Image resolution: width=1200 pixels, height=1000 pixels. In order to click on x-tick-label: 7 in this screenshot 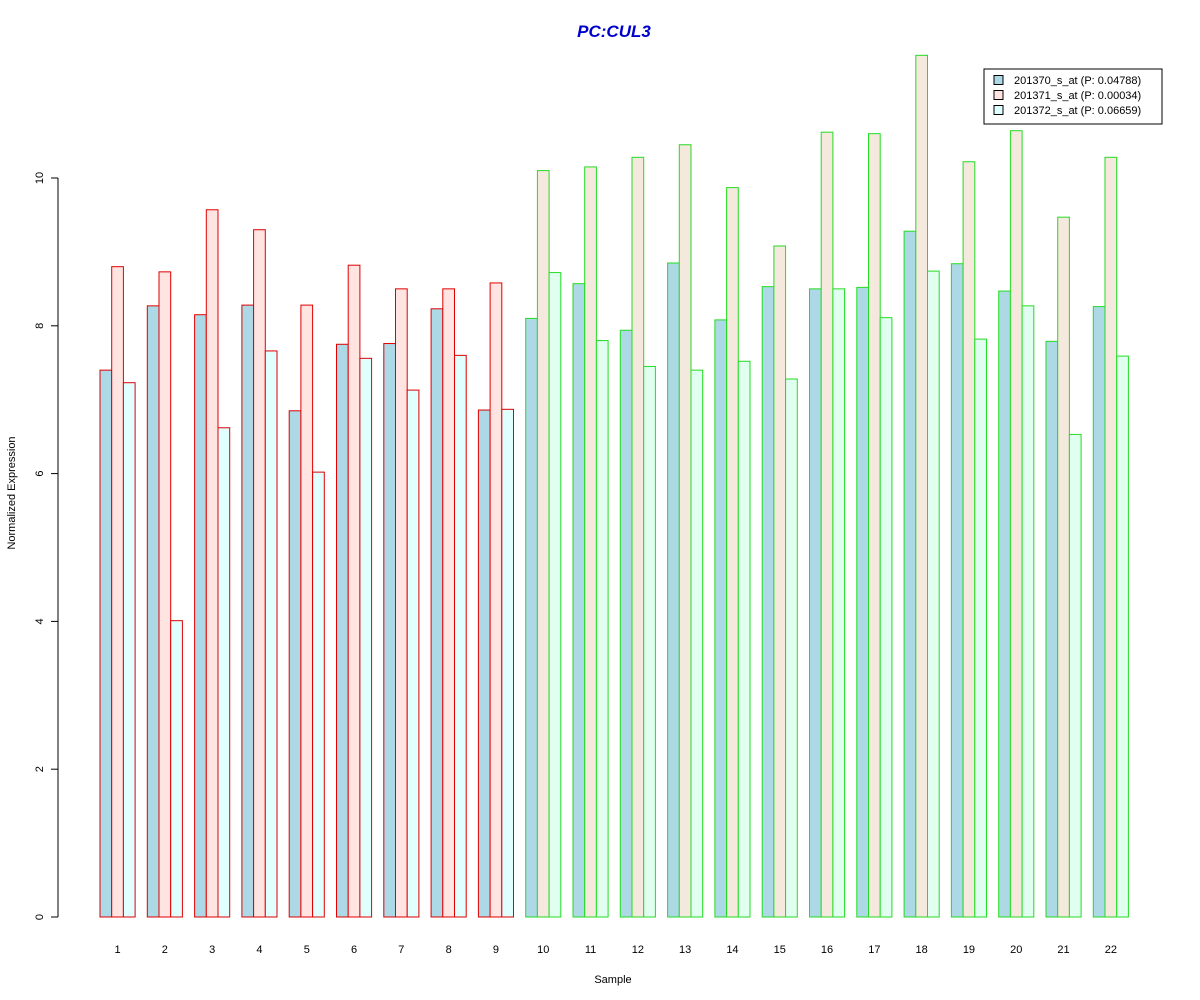, I will do `click(401, 950)`.